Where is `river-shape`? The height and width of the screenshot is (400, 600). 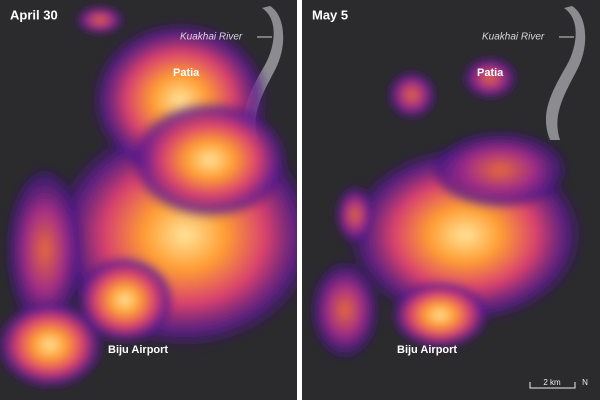 river-shape is located at coordinates (565, 73).